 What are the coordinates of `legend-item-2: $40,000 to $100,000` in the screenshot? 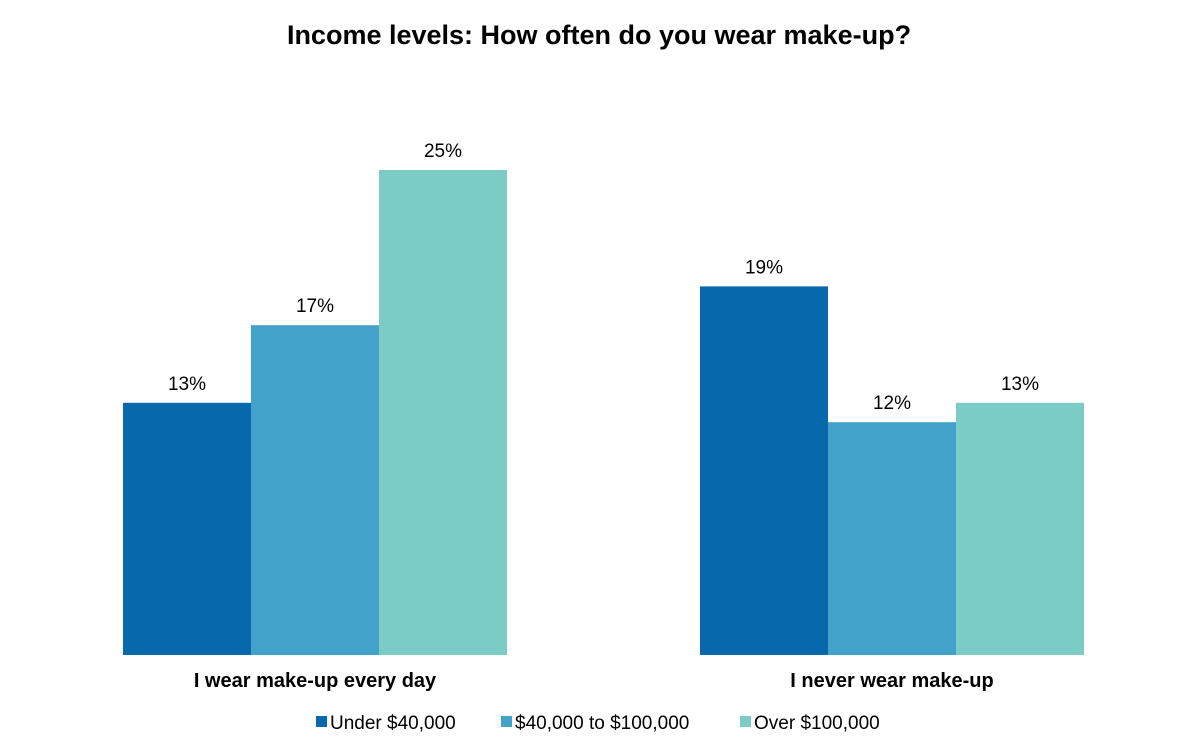 It's located at (595, 723).